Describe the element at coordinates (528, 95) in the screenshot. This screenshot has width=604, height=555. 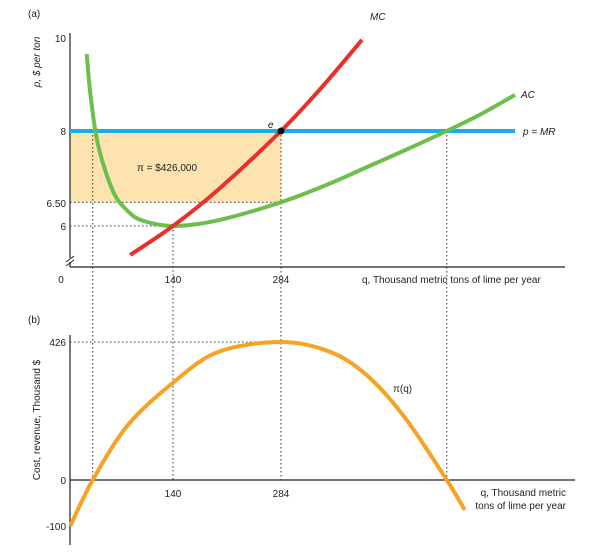
I see `ac-label: AC` at that location.